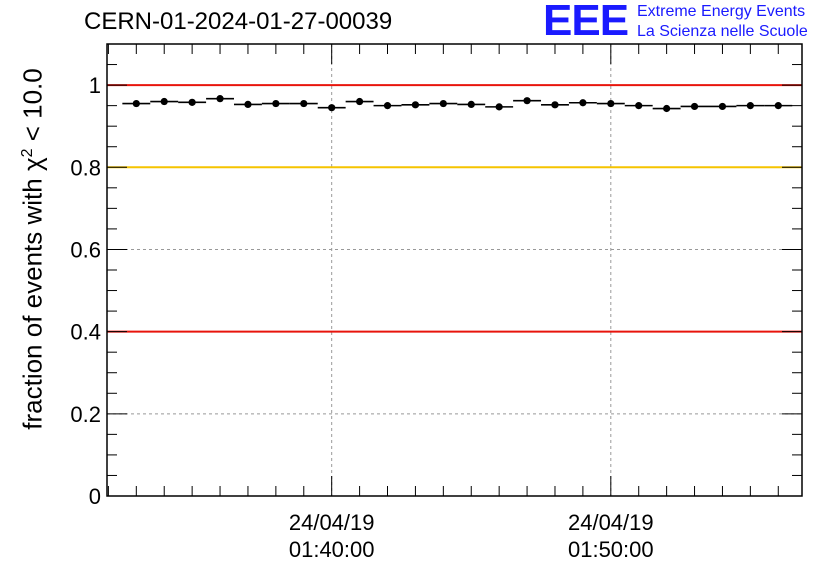  I want to click on y-axis-label-suffix: < 10.0, so click(32, 108).